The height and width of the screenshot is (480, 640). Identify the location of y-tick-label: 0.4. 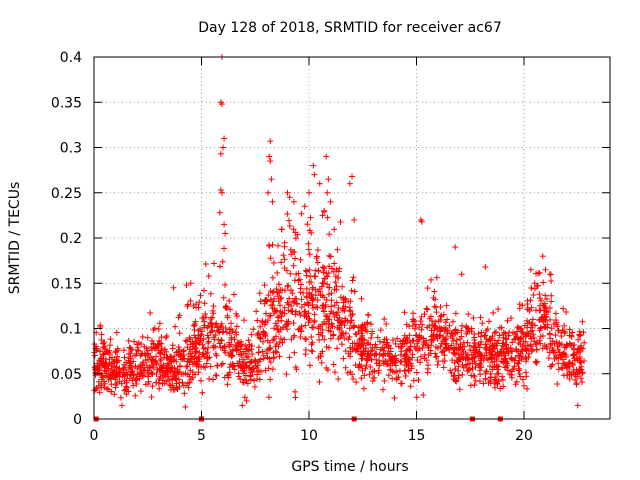
(71, 58).